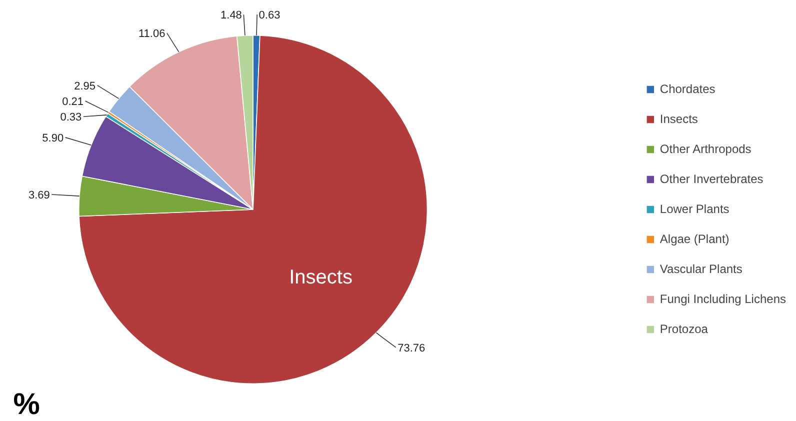 The image size is (796, 421). I want to click on legend-label: Other Invertebrates, so click(712, 179).